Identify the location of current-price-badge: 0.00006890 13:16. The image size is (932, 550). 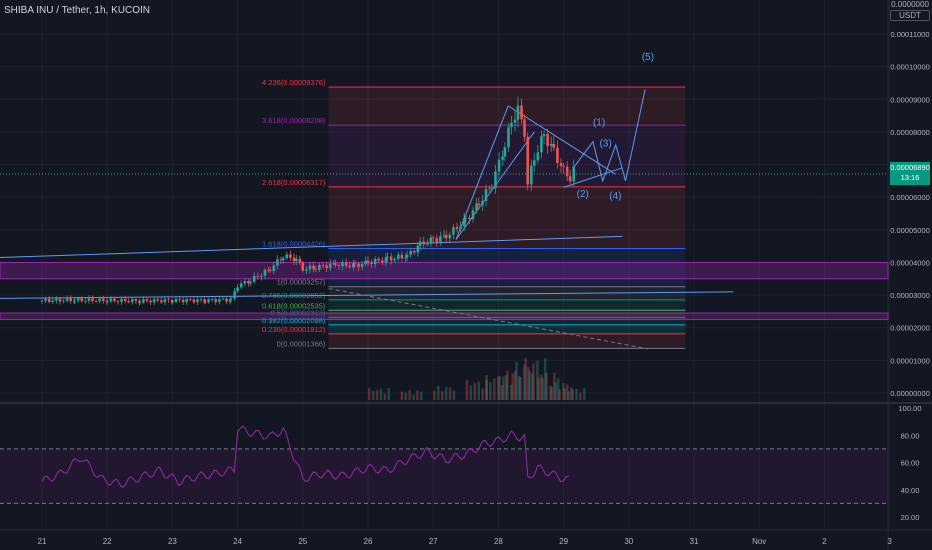
(910, 173).